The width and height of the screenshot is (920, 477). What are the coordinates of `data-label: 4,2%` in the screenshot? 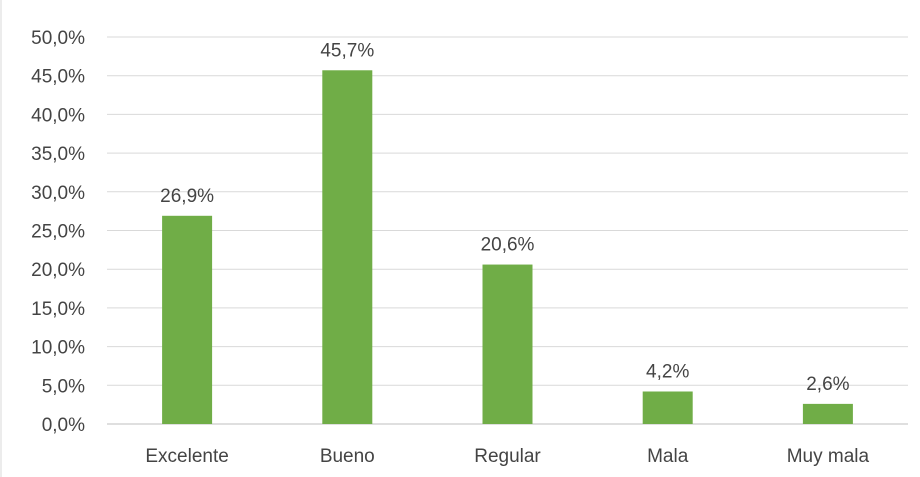 It's located at (667, 371).